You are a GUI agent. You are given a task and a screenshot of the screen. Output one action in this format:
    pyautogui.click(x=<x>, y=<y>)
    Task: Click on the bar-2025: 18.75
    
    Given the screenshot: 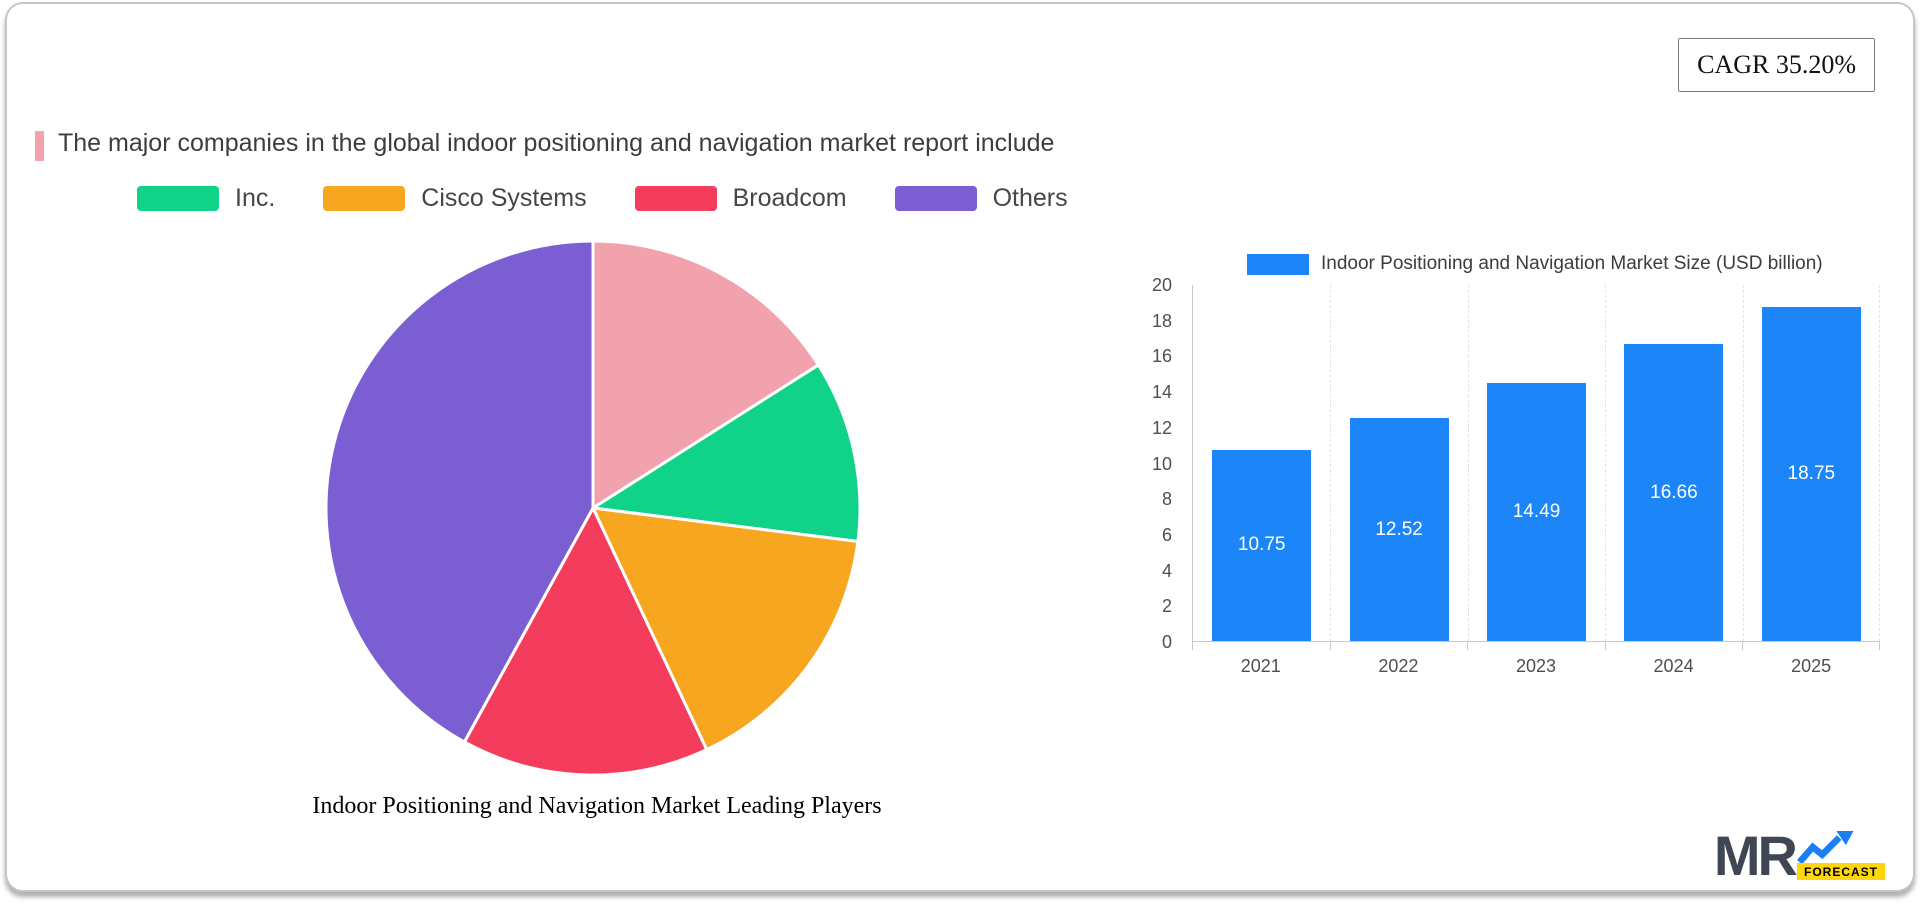 What is the action you would take?
    pyautogui.click(x=1811, y=474)
    